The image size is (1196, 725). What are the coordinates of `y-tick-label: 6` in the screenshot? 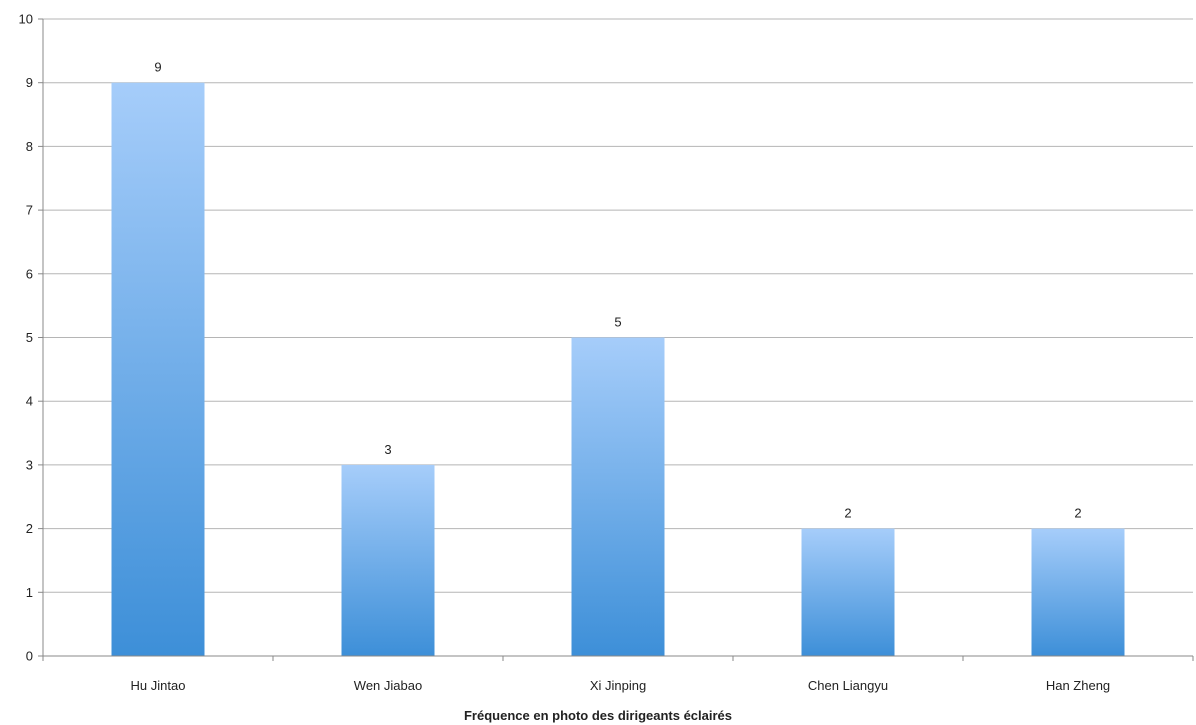 It's located at (29, 273).